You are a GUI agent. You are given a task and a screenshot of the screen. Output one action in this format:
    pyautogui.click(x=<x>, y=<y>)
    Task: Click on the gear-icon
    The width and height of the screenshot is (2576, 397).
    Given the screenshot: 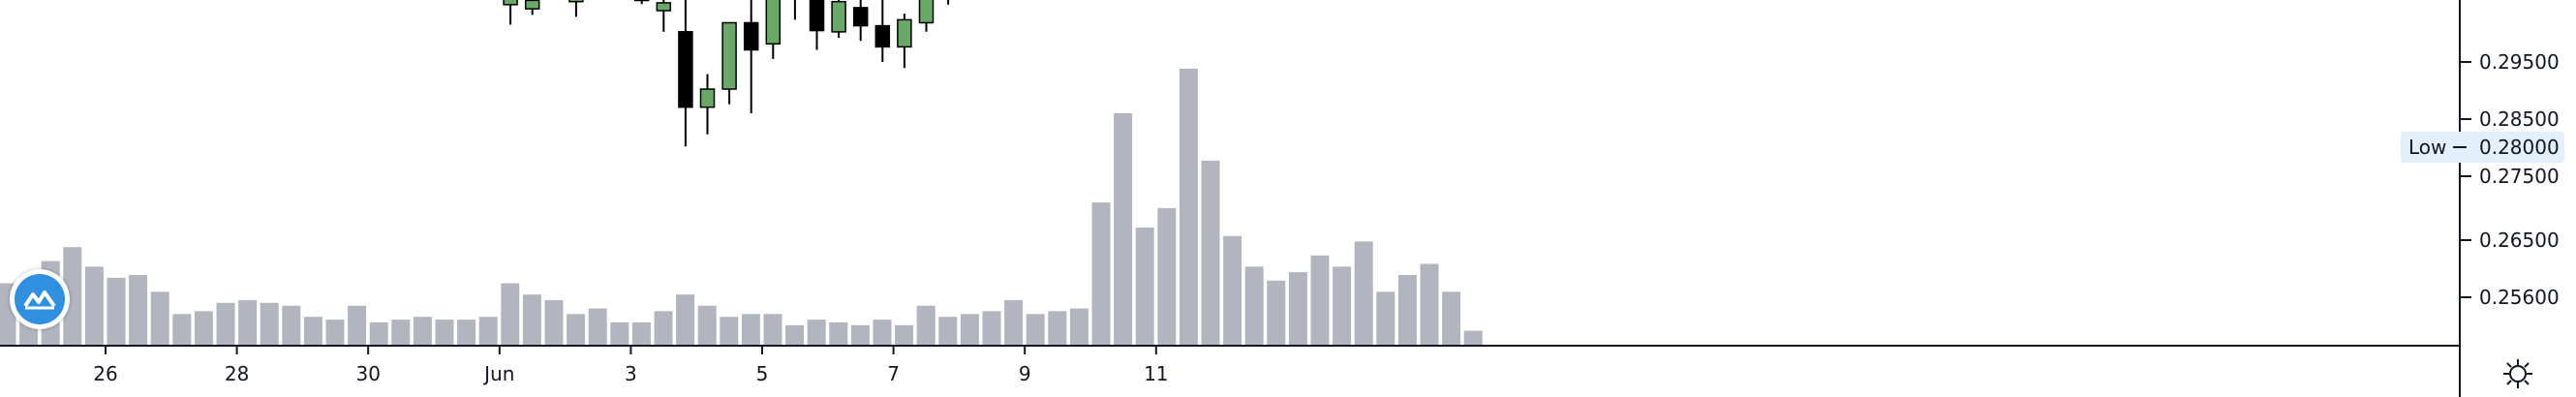 What is the action you would take?
    pyautogui.click(x=2517, y=373)
    